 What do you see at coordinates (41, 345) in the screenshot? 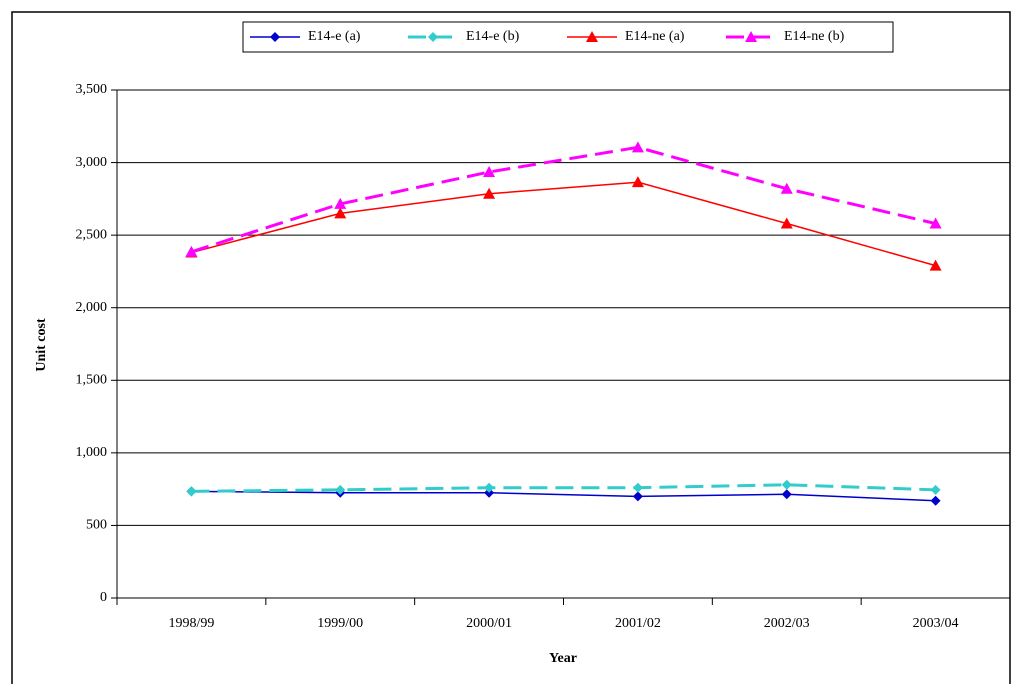
I see `y-axis-title: Unit cost` at bounding box center [41, 345].